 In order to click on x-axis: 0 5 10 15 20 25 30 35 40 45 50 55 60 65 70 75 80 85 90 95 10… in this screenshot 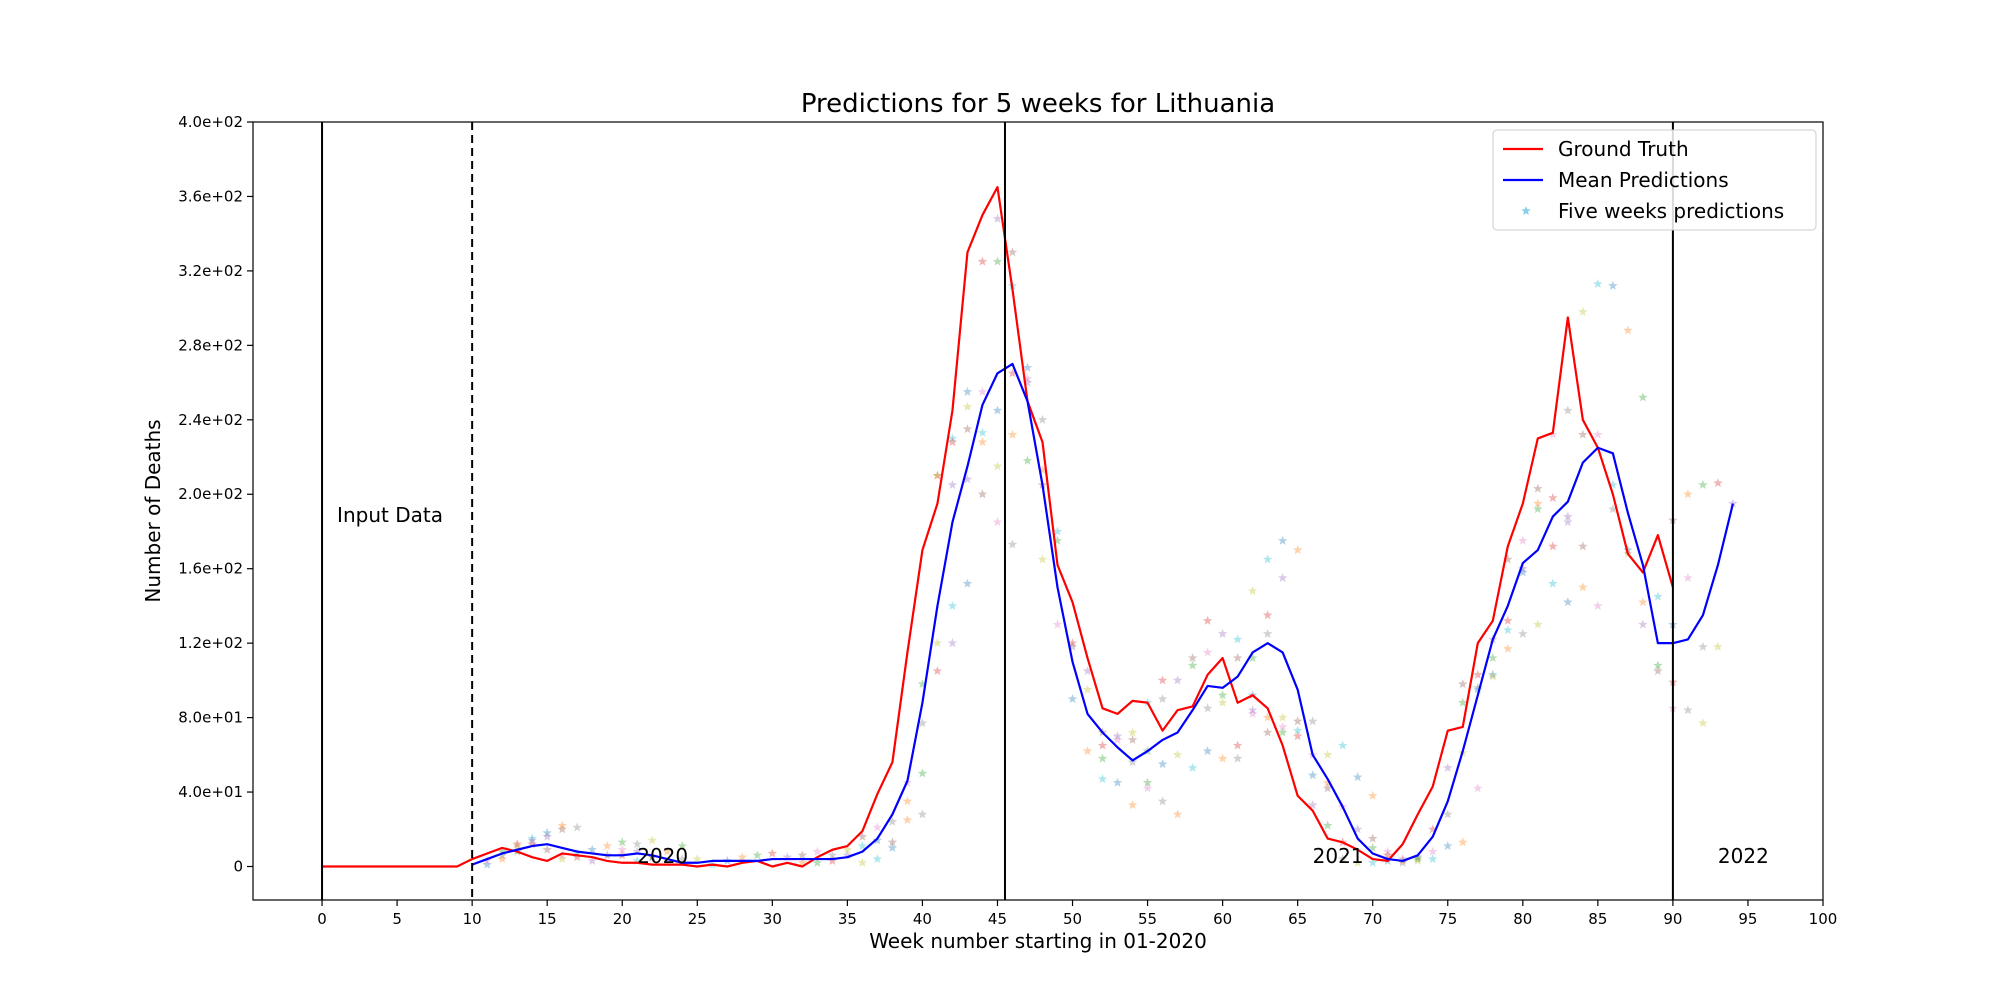, I will do `click(1077, 914)`.